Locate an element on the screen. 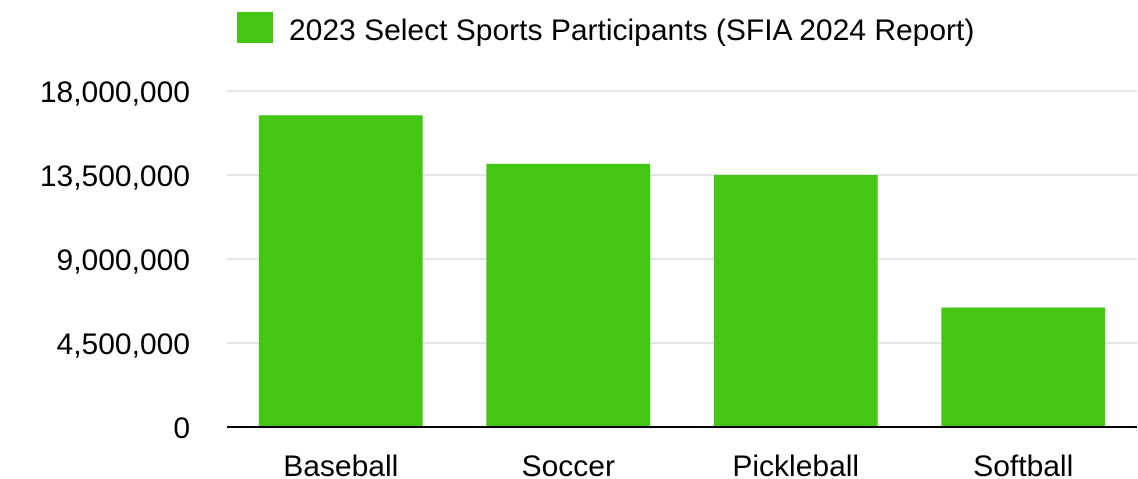 This screenshot has height=479, width=1138. x-category-label: Softball is located at coordinates (1023, 464).